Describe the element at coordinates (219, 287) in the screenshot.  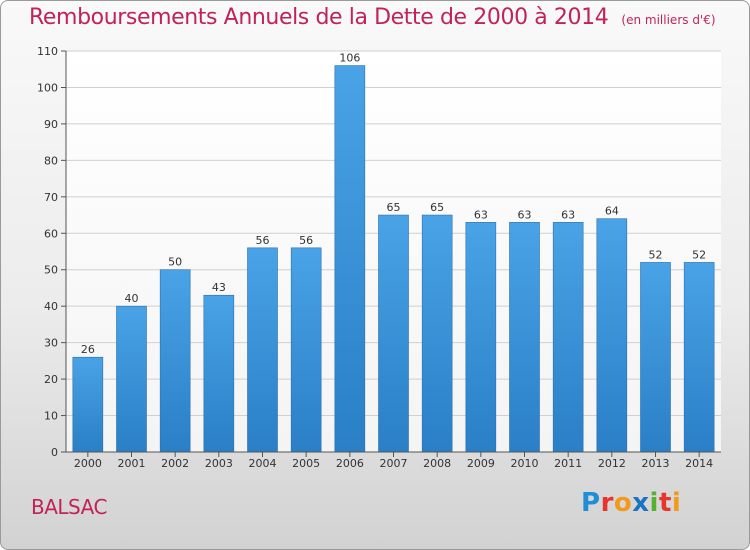
I see `value-label: 43` at that location.